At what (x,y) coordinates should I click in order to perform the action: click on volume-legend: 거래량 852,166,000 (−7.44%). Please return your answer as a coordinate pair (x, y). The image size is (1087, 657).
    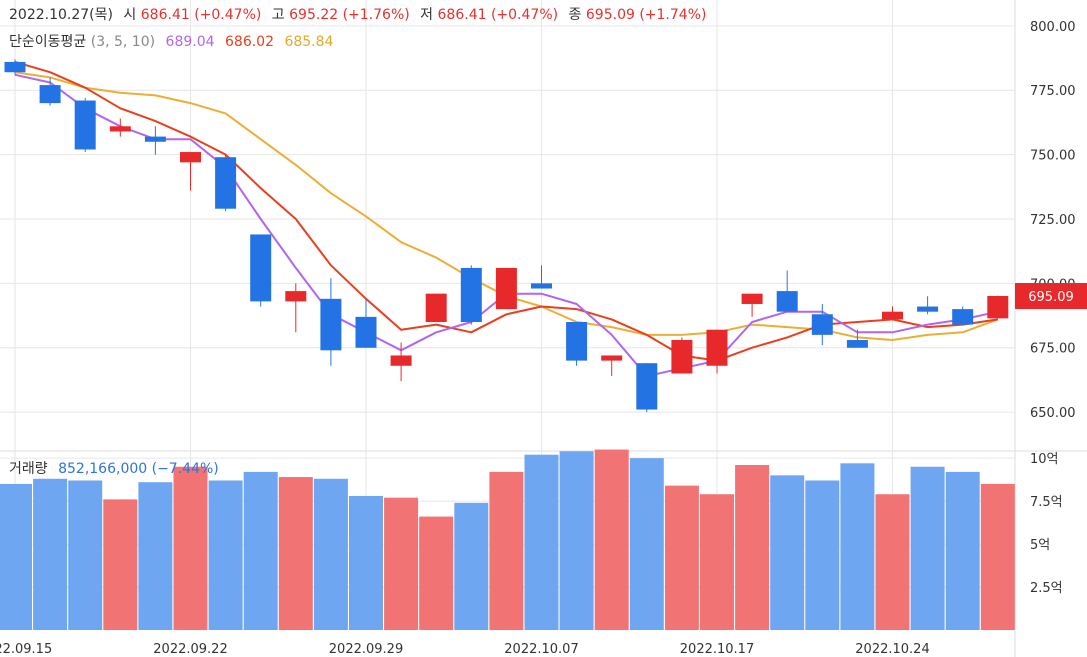
    Looking at the image, I should click on (114, 468).